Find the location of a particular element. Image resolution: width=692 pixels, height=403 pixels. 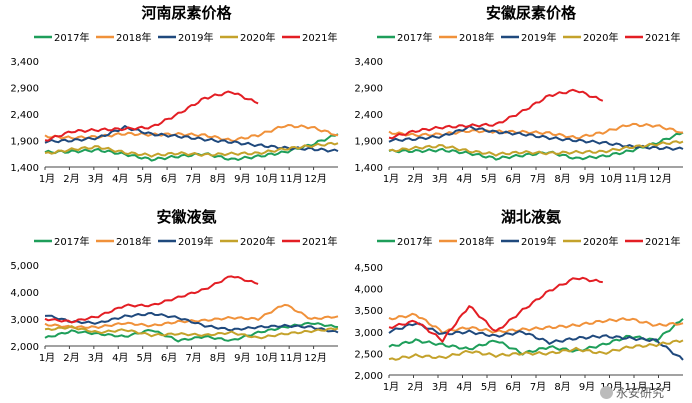

chart-title: 安徽尿素价格 is located at coordinates (531, 13).